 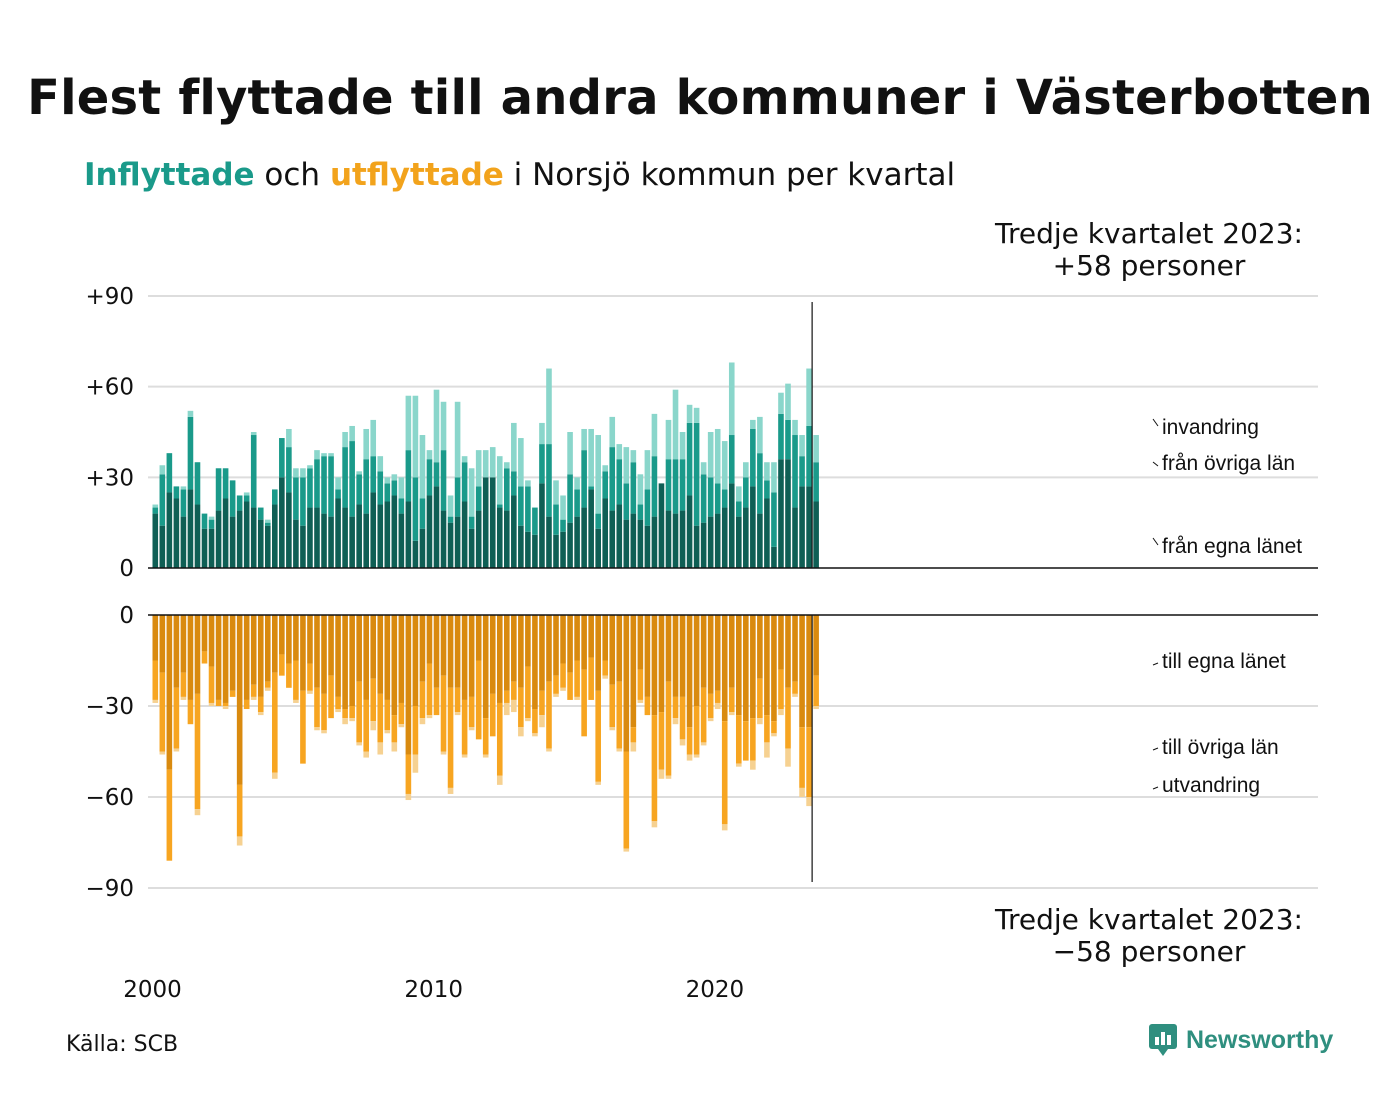 I want to click on series-label-out-1: till övriga län, so click(x=1220, y=747).